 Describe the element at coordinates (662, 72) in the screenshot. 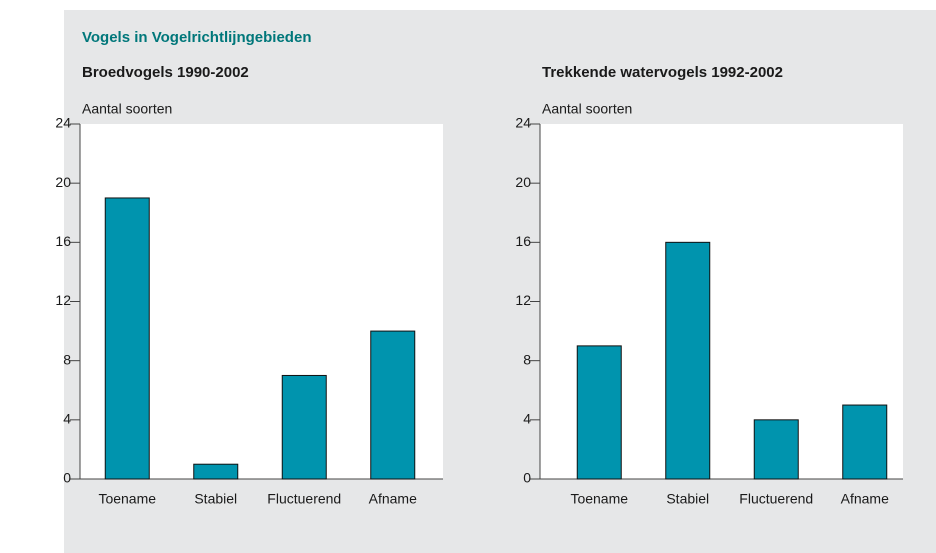

I see `chart-title: Trekkende watervogels 1992-2002` at that location.